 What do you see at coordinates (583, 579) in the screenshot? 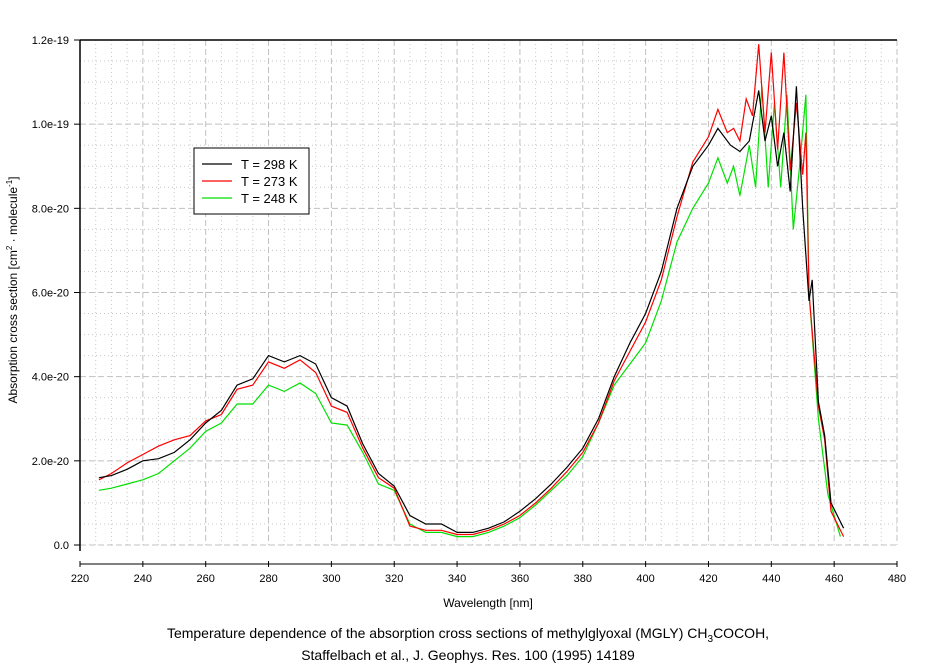
I see `x-tick-label: 380` at bounding box center [583, 579].